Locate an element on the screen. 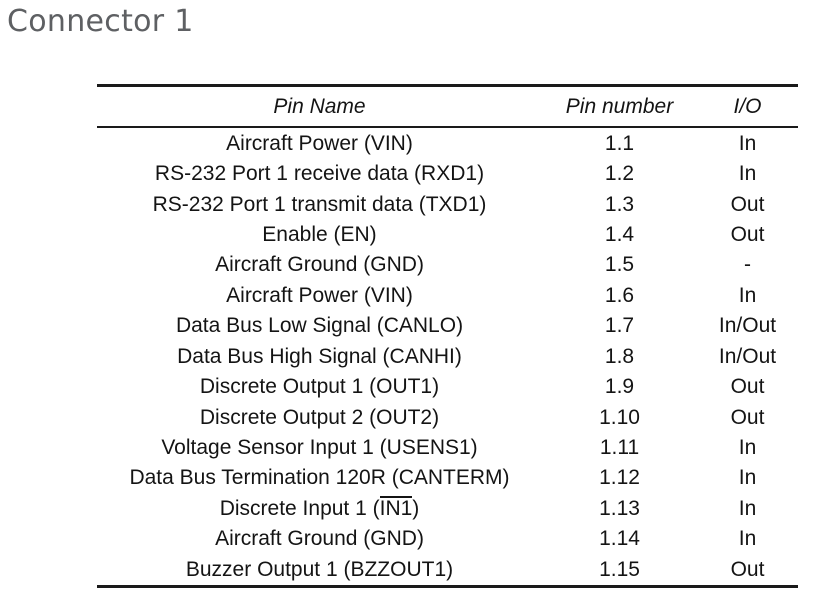 This screenshot has width=828, height=613. pin-name-cell: Data Bus Termination 120R (CANTERM) is located at coordinates (319, 478).